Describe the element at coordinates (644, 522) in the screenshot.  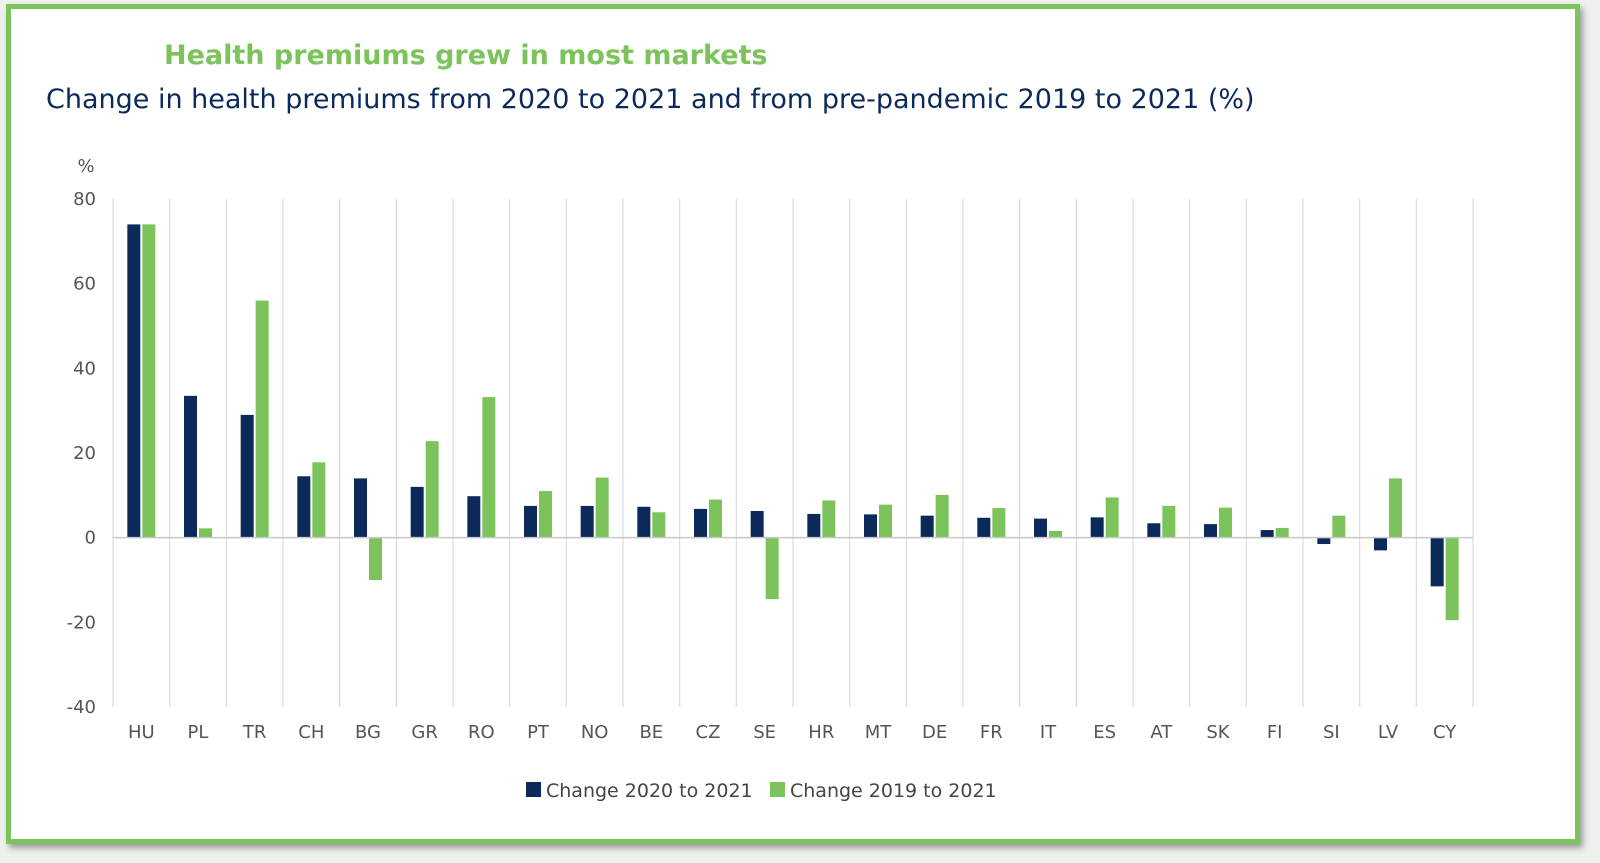
I see `bar-change-2020-2021-BE` at that location.